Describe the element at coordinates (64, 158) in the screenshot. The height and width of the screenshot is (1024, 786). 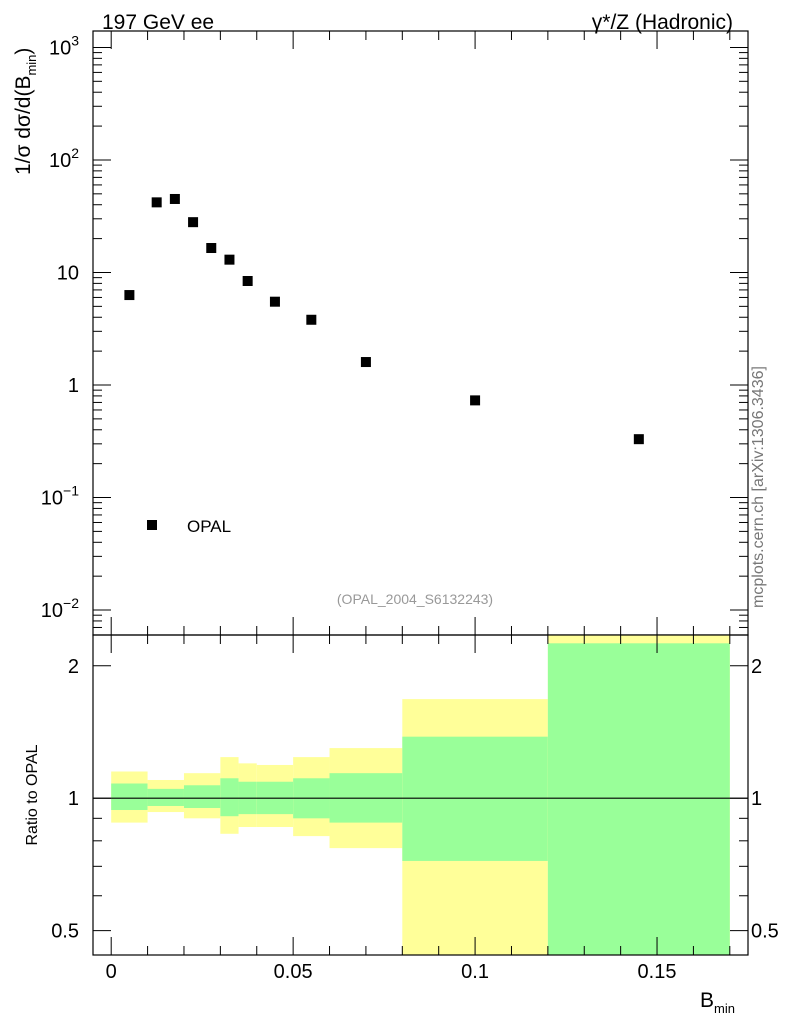
I see `y-tick-label: 10²` at that location.